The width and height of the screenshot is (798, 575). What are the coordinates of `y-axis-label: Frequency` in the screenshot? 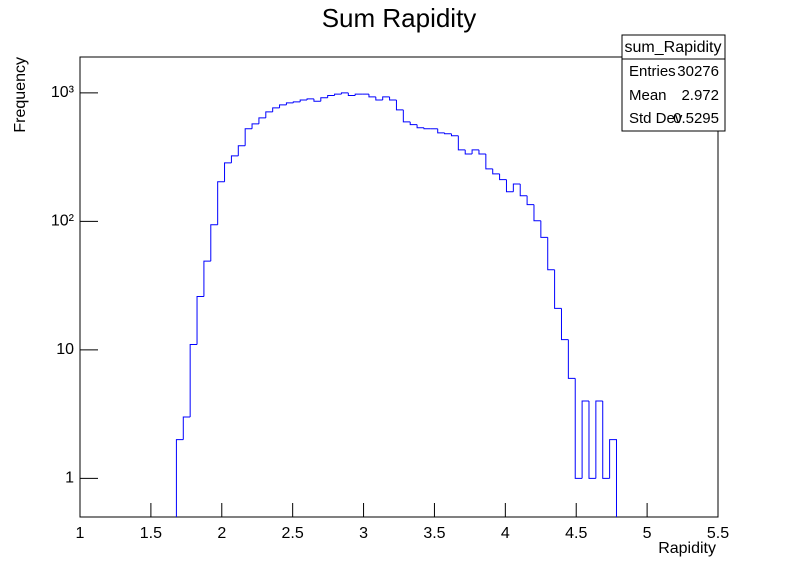 It's located at (20, 95).